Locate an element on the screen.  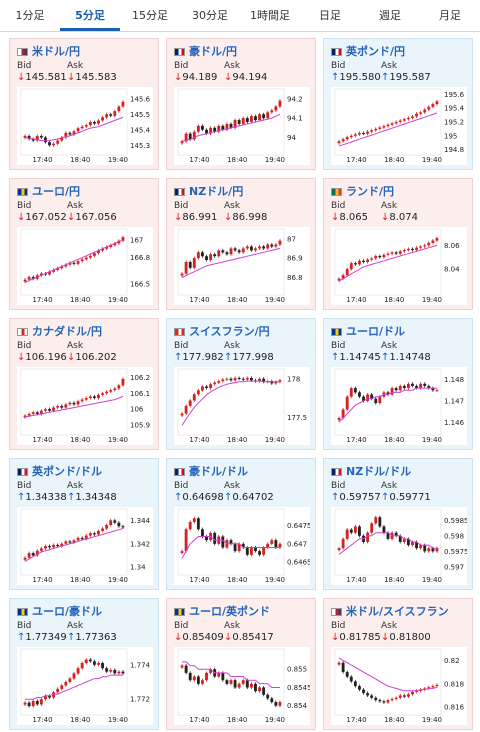
tab-1: 1分足 is located at coordinates (30, 15).